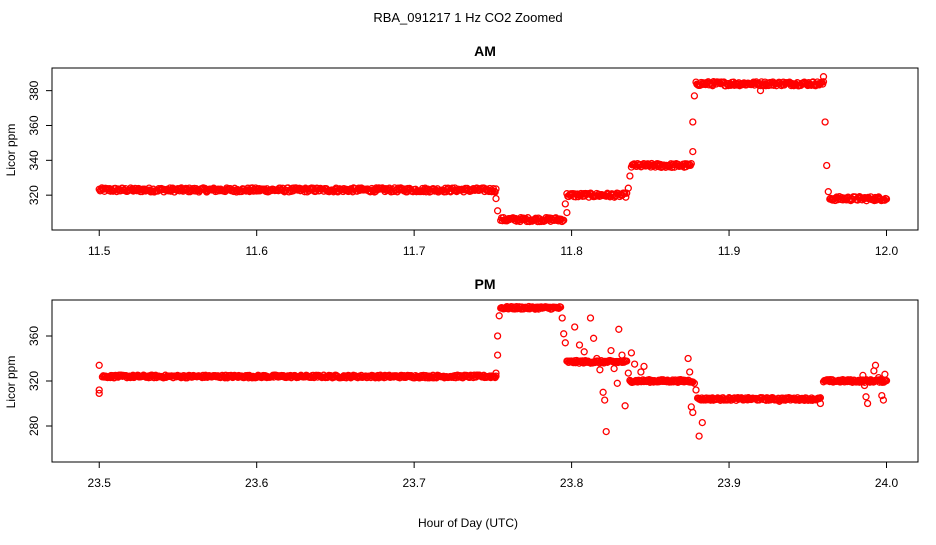 This screenshot has width=936, height=545. I want to click on panel-pm-xtick-label: 23.8, so click(572, 483).